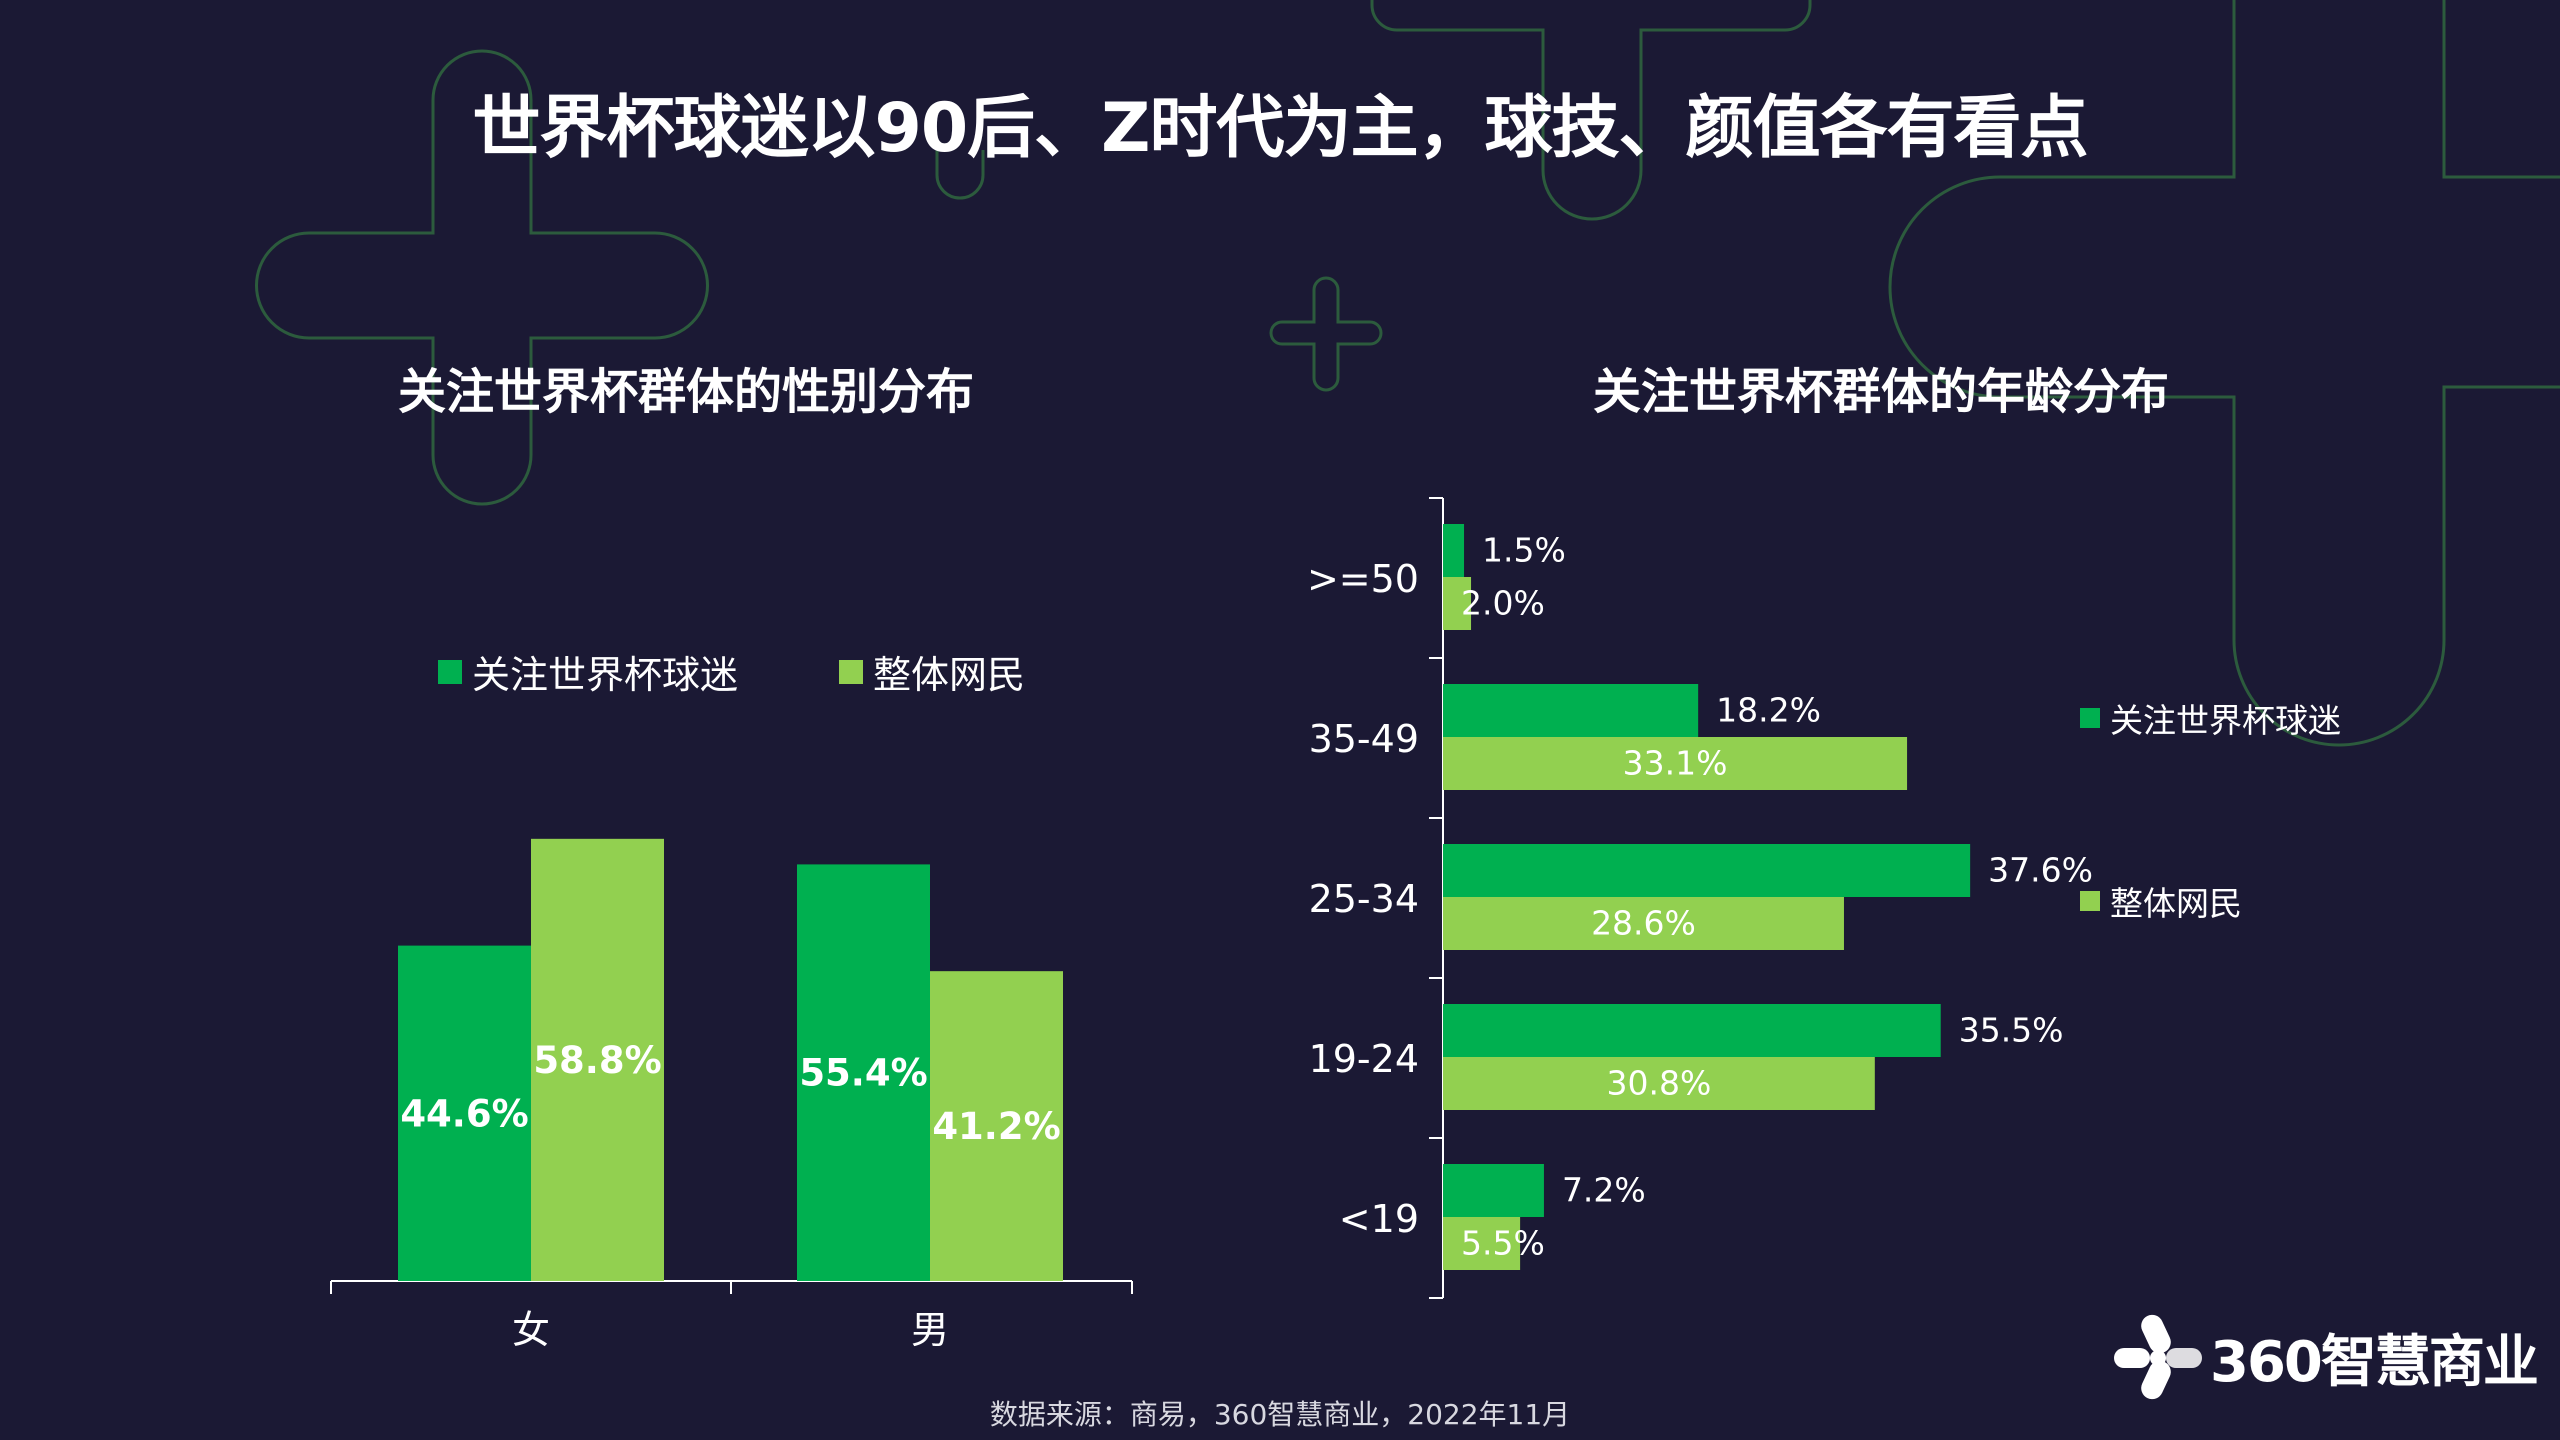  Describe the element at coordinates (1524, 550) in the screenshot. I see `data-label: 1.5%` at that location.